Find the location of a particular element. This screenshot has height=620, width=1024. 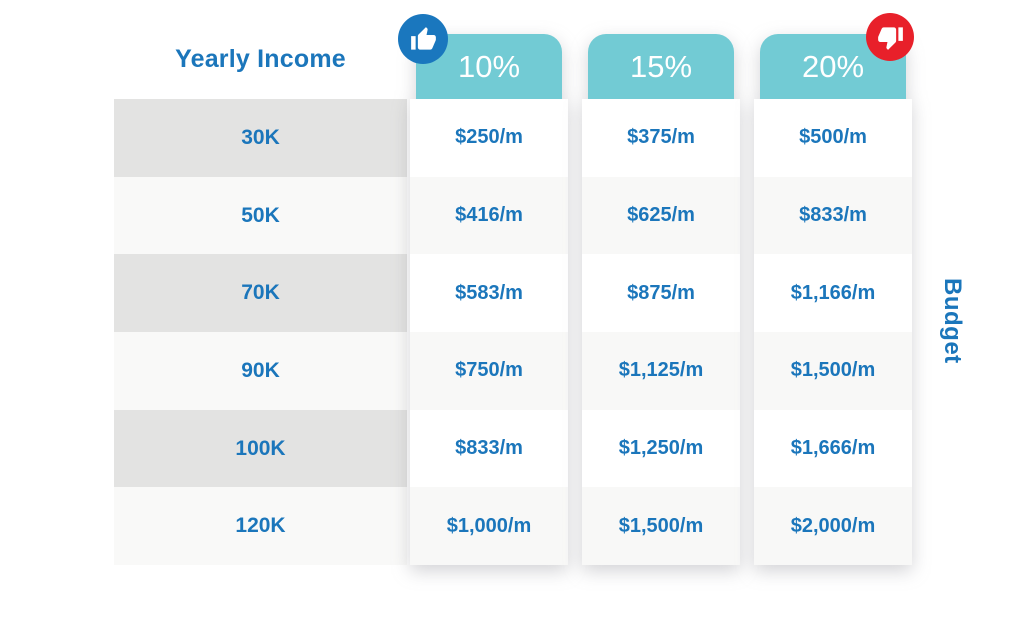

budget-axis-label: Budget is located at coordinates (952, 321).